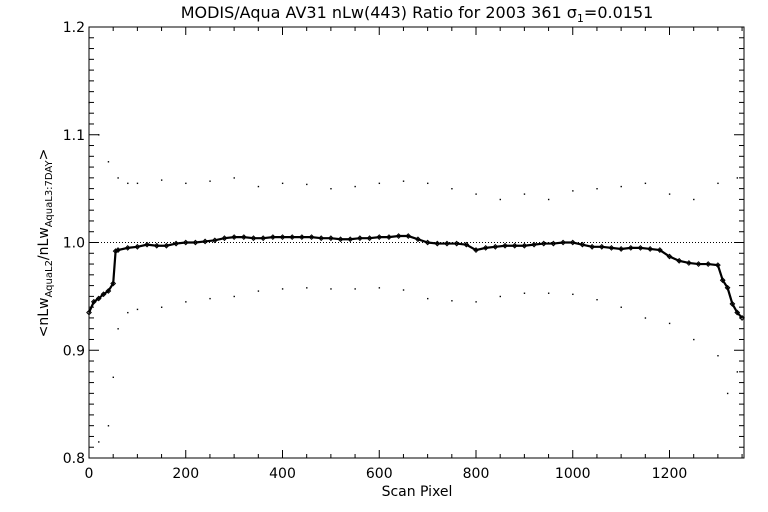 The width and height of the screenshot is (768, 512). I want to click on chart-title-sigma: σ, so click(572, 12).